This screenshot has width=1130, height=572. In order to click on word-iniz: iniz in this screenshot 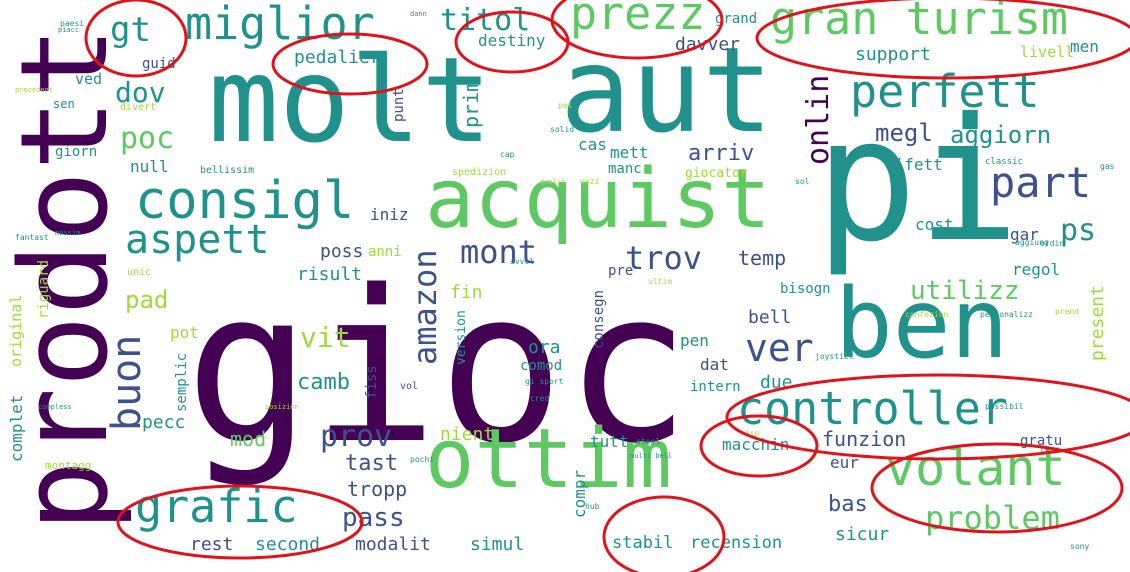, I will do `click(389, 214)`.